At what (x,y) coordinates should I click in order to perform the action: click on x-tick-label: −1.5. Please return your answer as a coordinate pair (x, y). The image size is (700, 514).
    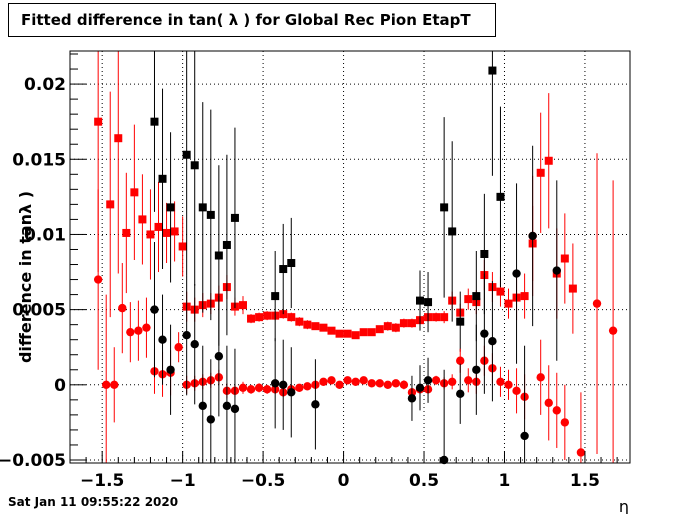
    Looking at the image, I should click on (102, 481).